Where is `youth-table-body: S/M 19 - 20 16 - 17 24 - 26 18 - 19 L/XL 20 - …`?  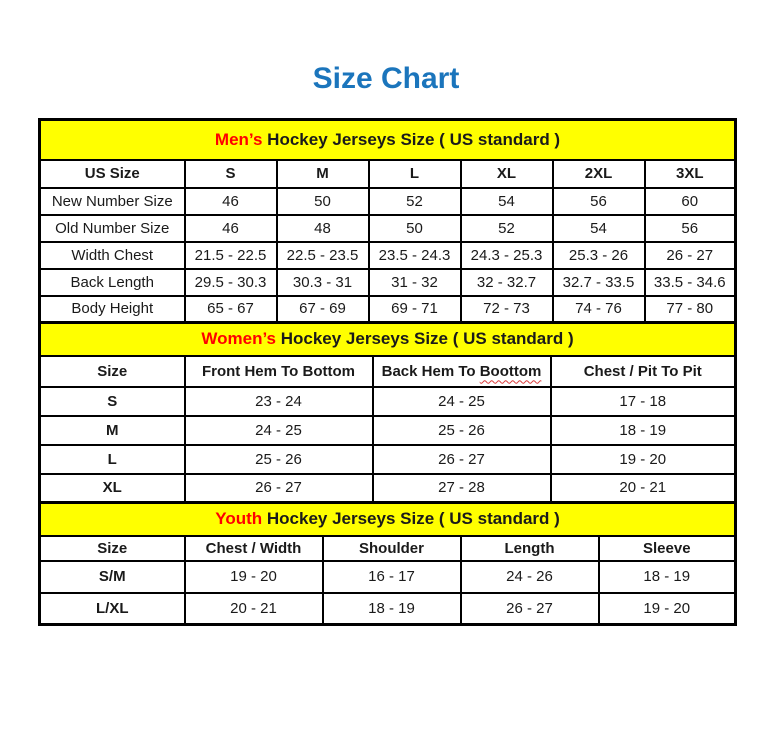
youth-table-body: S/M 19 - 20 16 - 17 24 - 26 18 - 19 L/XL 20 - … is located at coordinates (387, 592).